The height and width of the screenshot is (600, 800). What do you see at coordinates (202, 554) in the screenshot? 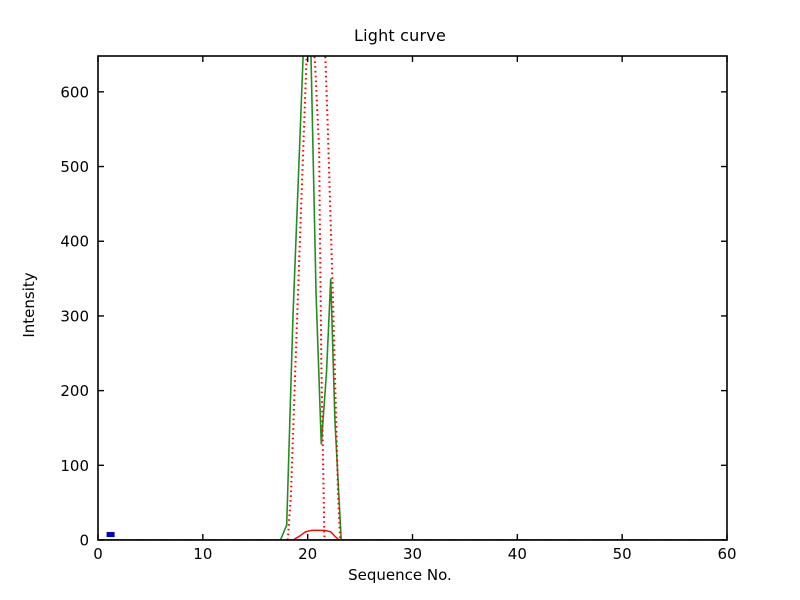
I see `x-tick-label: 10` at bounding box center [202, 554].